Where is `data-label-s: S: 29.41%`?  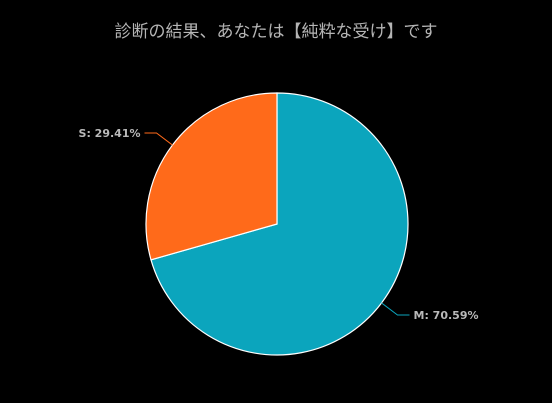
data-label-s: S: 29.41% is located at coordinates (110, 133).